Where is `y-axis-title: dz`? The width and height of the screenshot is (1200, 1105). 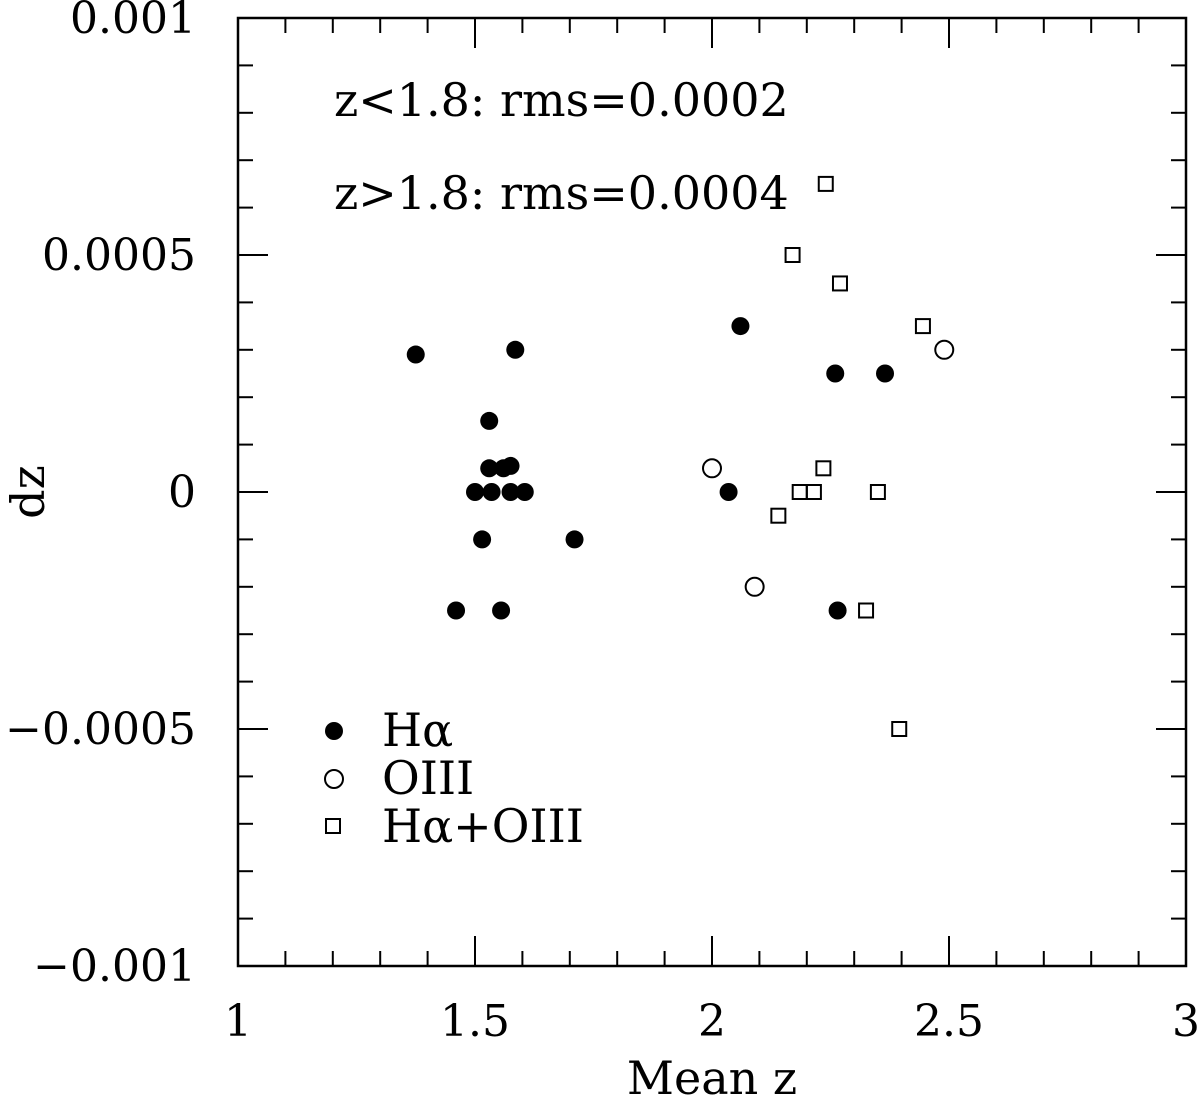 y-axis-title: dz is located at coordinates (28, 492).